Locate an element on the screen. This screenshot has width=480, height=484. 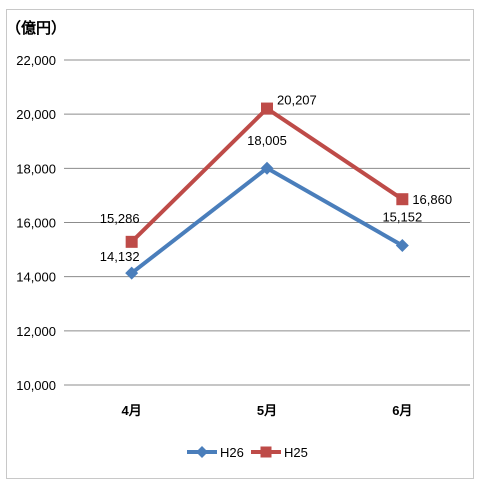
x-tick-label: 4月 is located at coordinates (132, 410).